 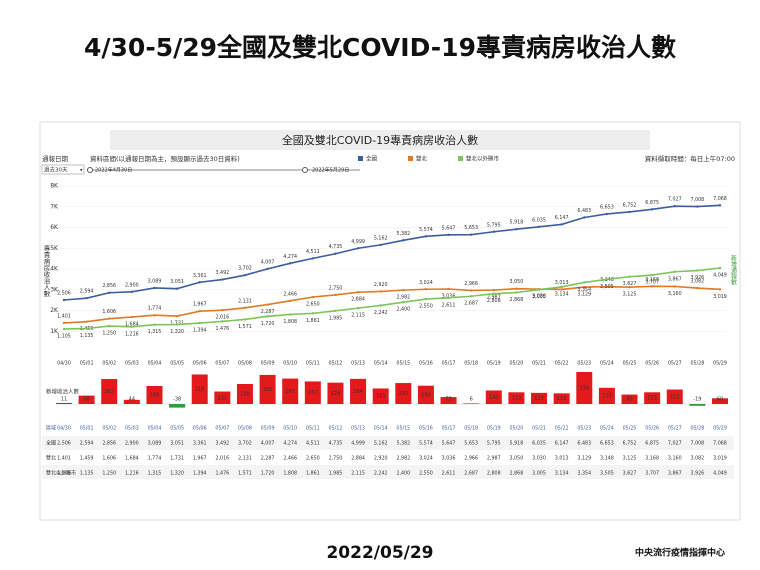 What do you see at coordinates (113, 170) in the screenshot?
I see `range-start: 2022年4月30日` at bounding box center [113, 170].